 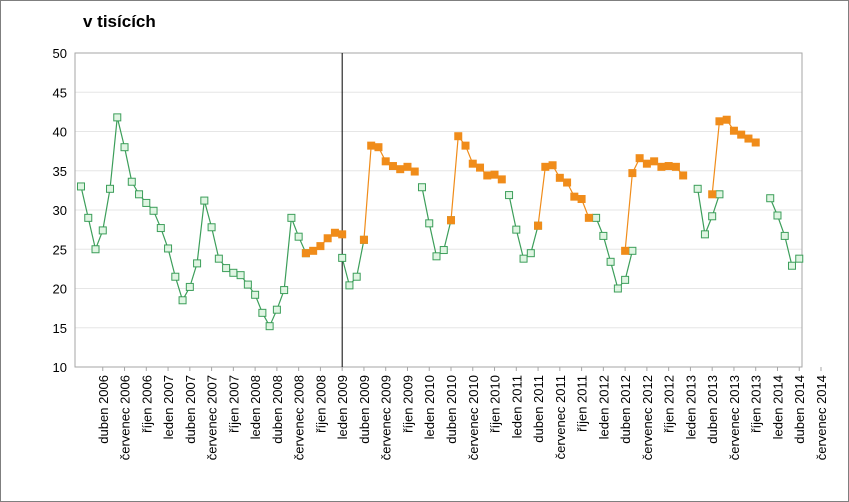 I want to click on x-tick-label: říjen 2006, so click(x=146, y=404).